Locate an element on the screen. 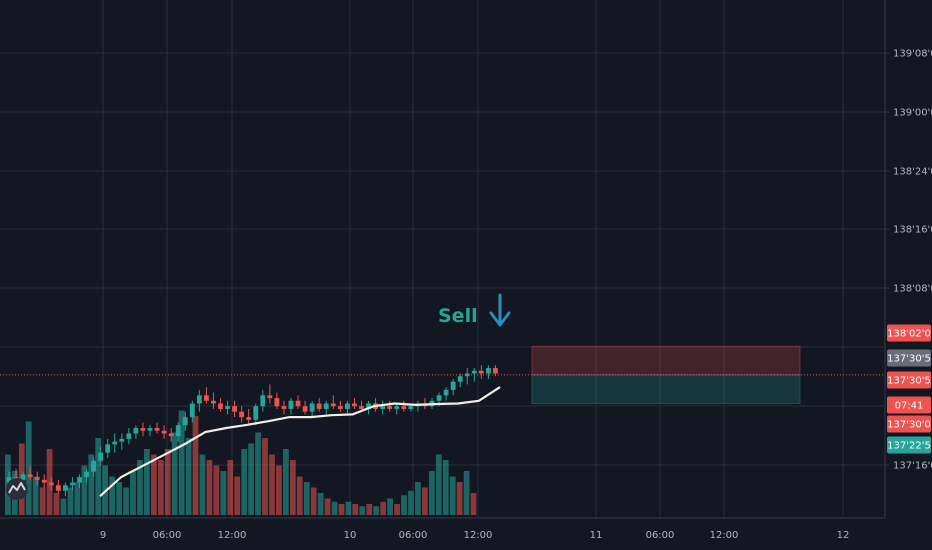 This screenshot has height=550, width=932. arrow-down-icon is located at coordinates (500, 310).